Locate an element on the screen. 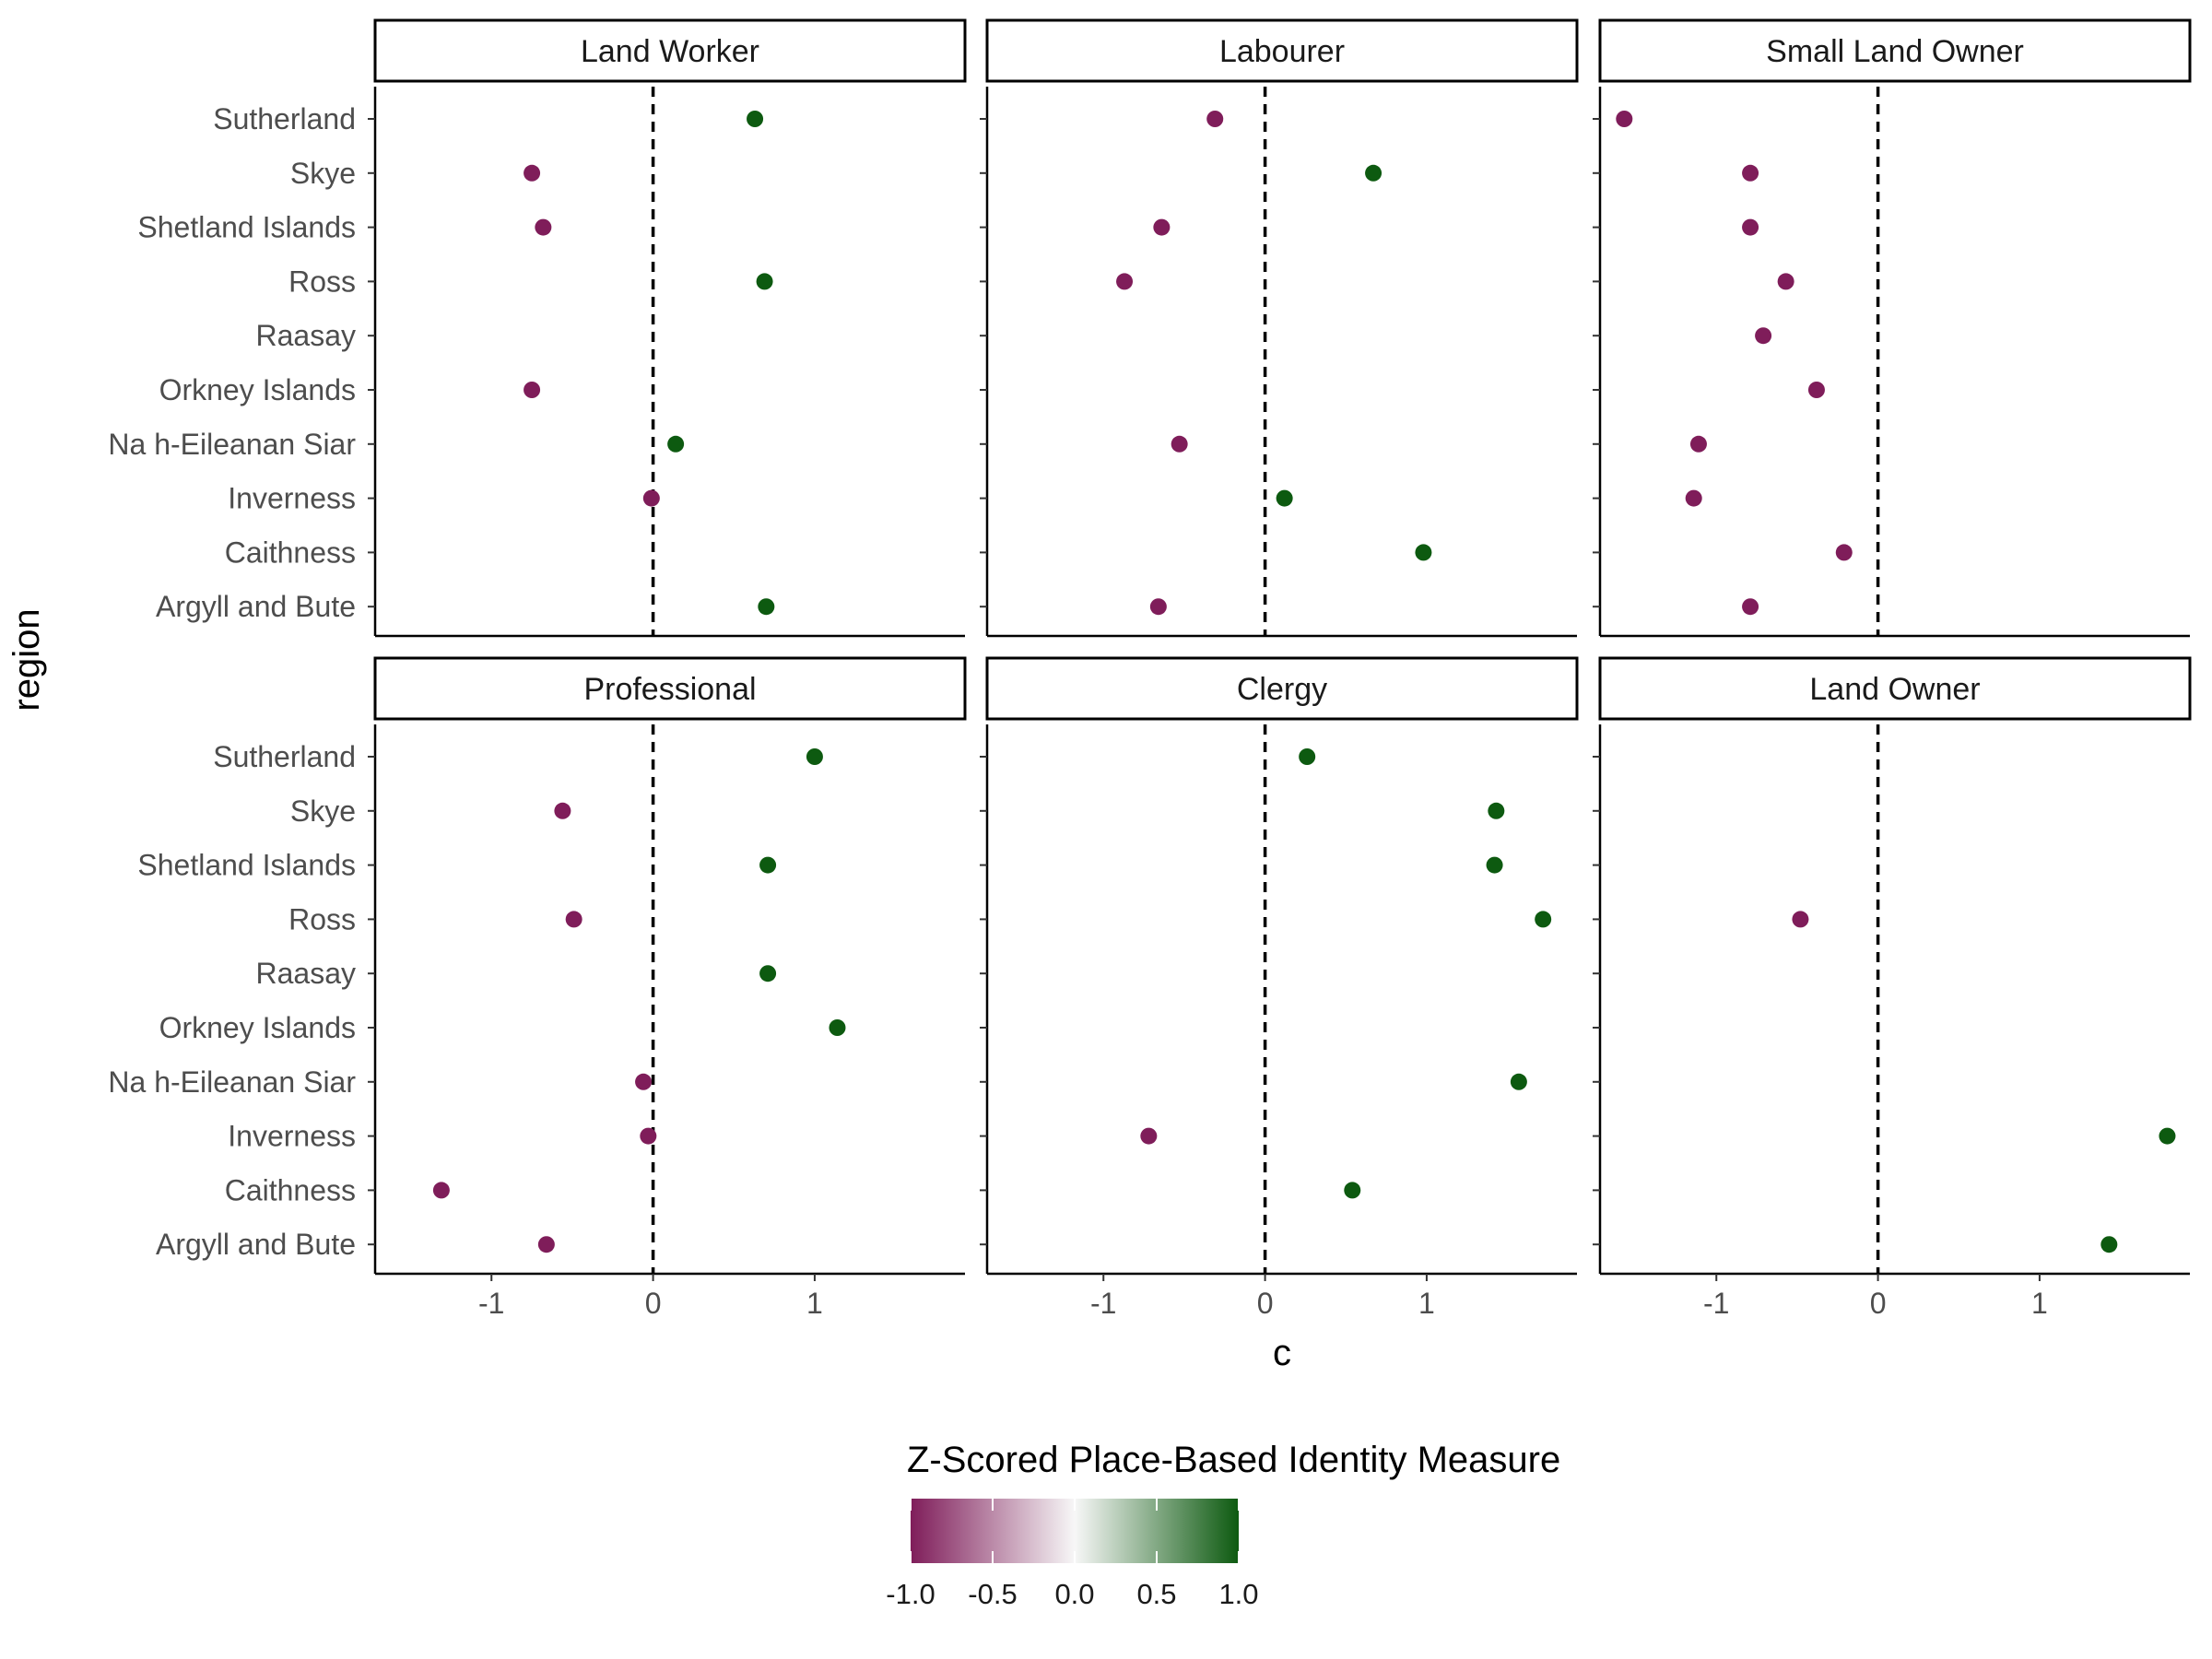 The height and width of the screenshot is (1659, 2212). facet-title: Professional is located at coordinates (669, 689).